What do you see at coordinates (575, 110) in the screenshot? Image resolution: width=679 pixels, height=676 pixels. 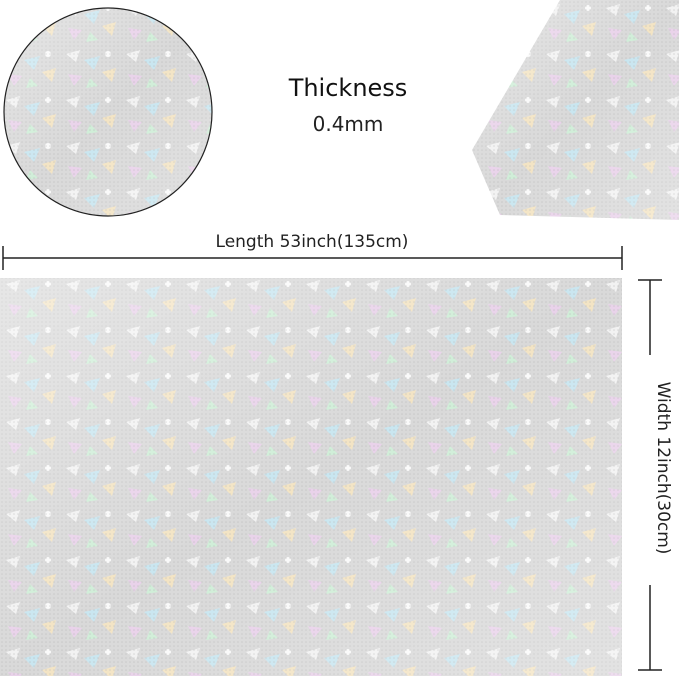 I see `corner-photo` at bounding box center [575, 110].